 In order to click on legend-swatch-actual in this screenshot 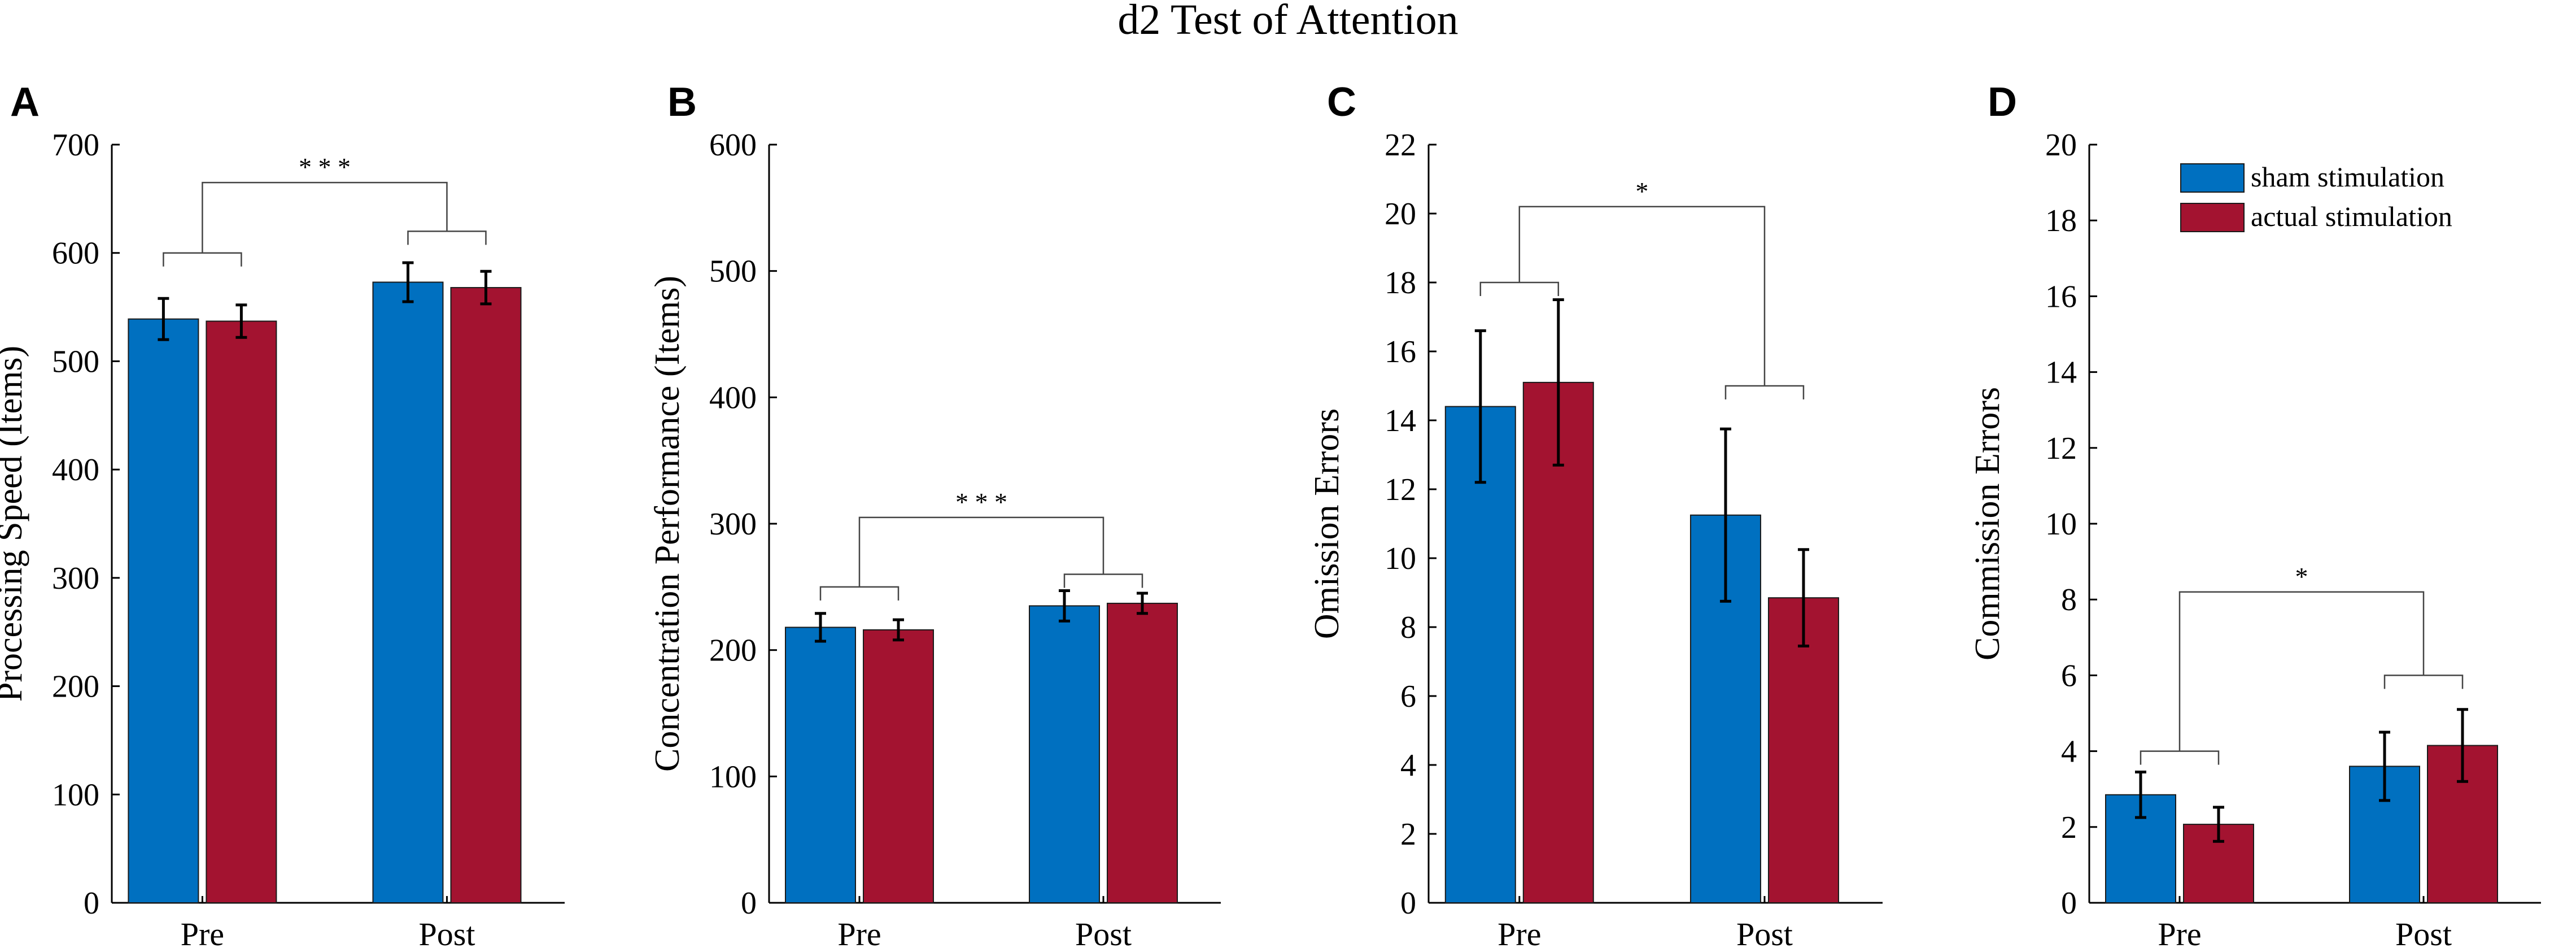, I will do `click(2213, 218)`.